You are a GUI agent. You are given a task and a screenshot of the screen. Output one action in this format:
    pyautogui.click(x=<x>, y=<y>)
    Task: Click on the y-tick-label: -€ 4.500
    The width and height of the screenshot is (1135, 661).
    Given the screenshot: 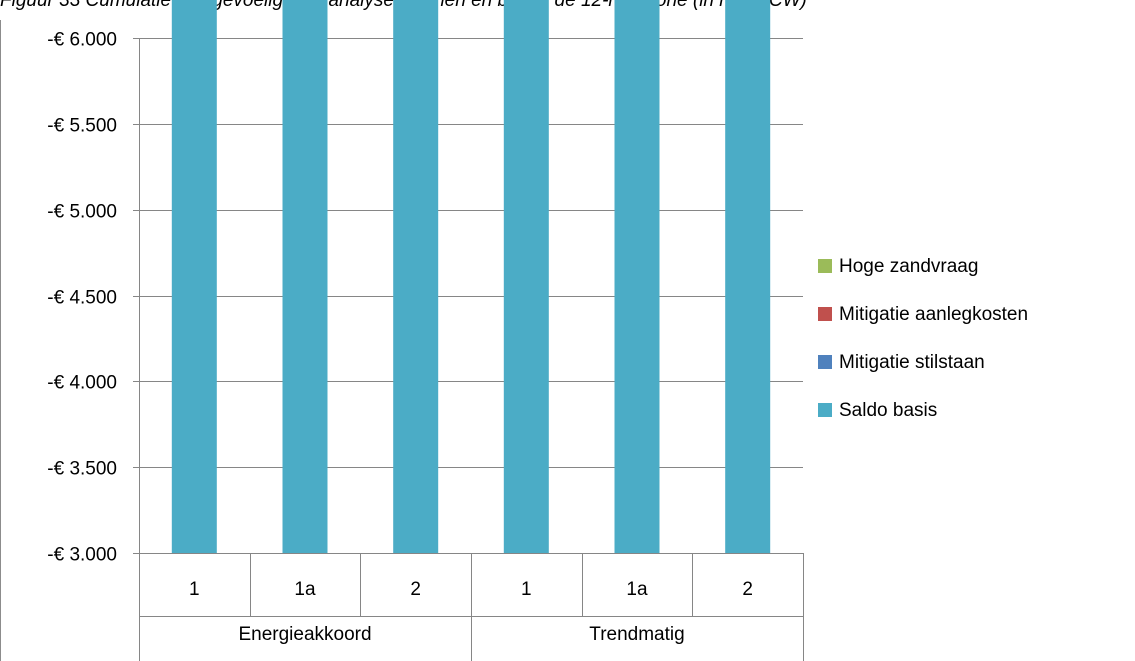 What is the action you would take?
    pyautogui.click(x=82, y=298)
    